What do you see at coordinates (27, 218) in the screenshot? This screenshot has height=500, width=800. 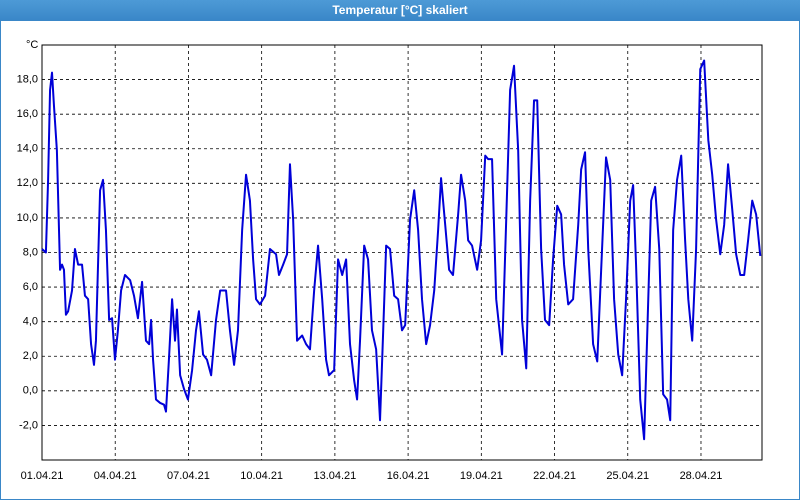 I see `y-tick-label: 10,0` at bounding box center [27, 218].